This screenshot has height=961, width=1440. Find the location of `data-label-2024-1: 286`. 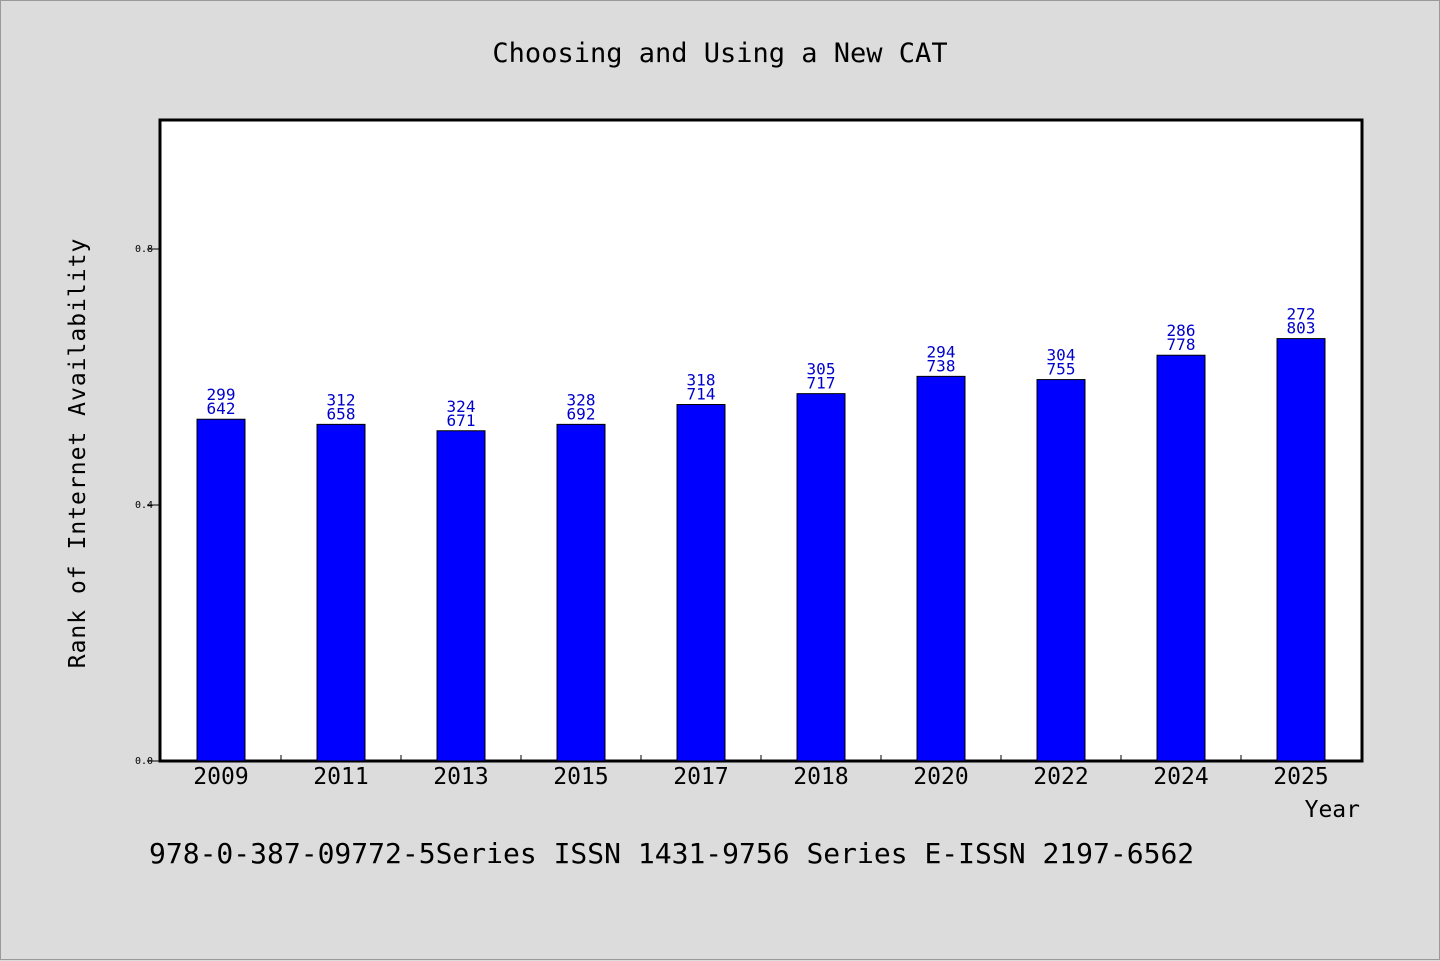

data-label-2024-1: 286 is located at coordinates (1181, 330).